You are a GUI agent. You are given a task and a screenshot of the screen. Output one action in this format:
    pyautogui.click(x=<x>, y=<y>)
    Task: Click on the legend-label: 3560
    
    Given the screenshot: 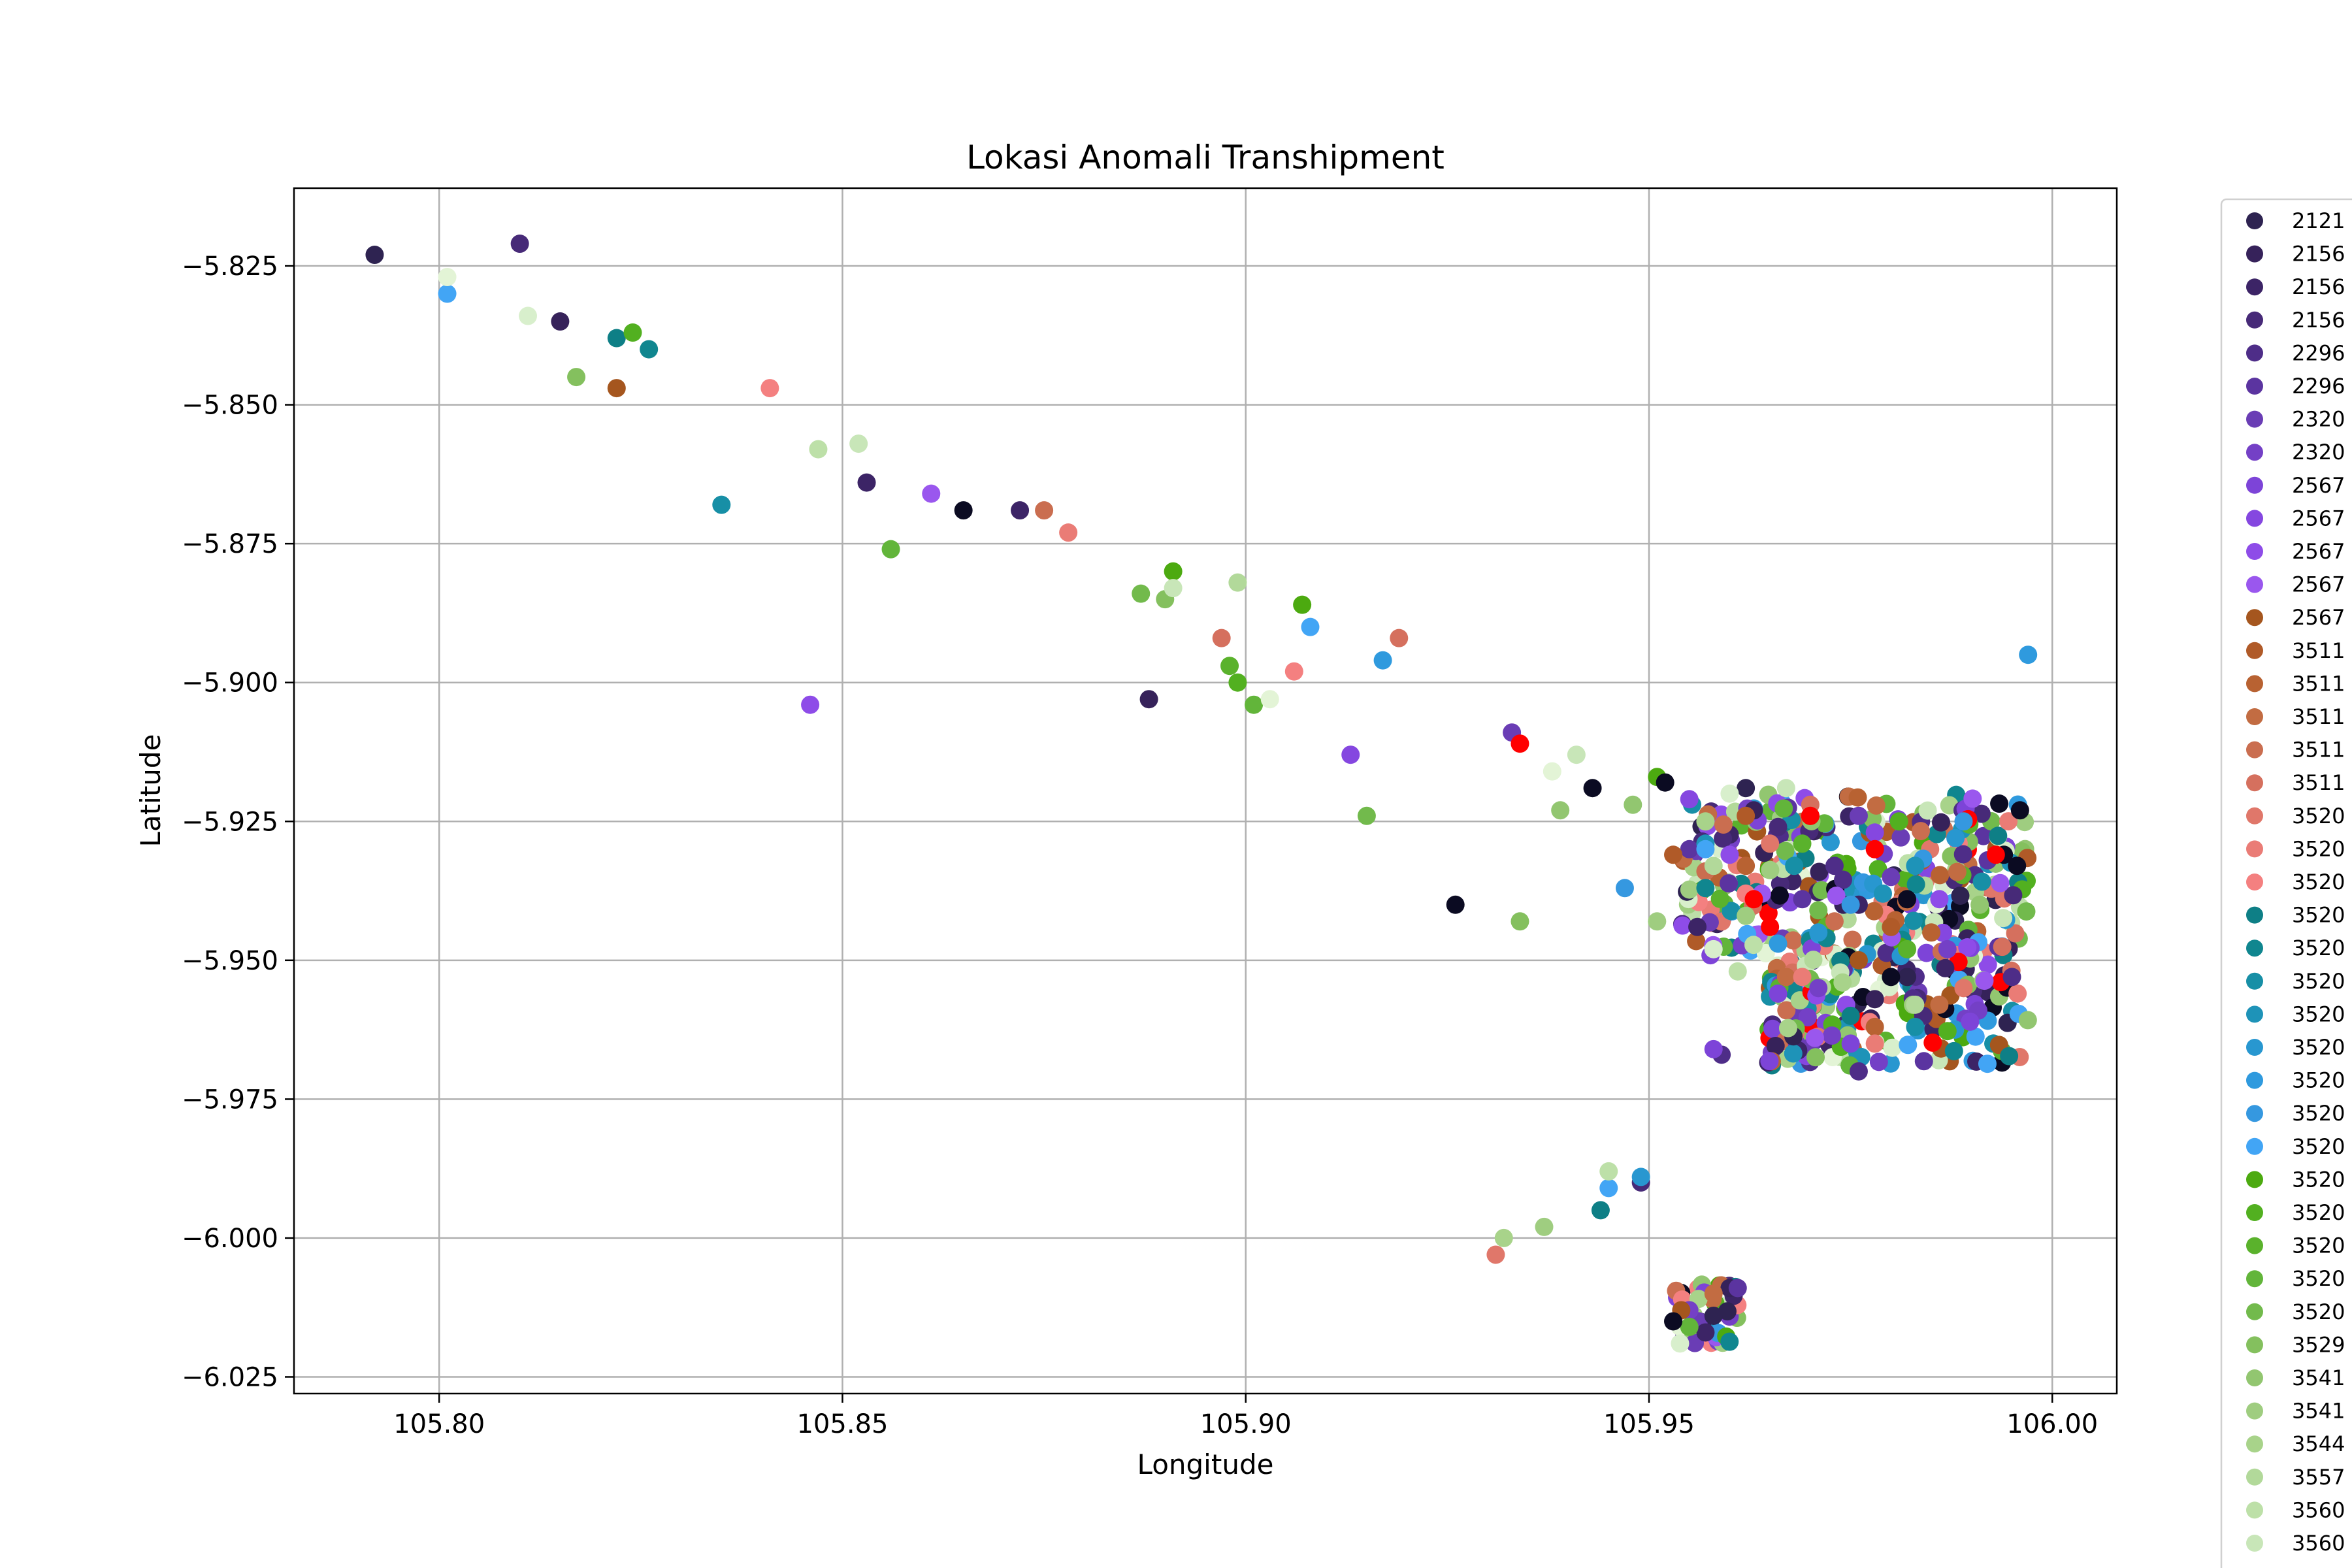 What is the action you would take?
    pyautogui.click(x=2318, y=1509)
    